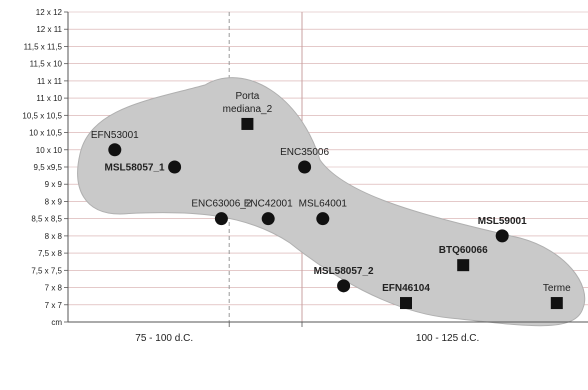  What do you see at coordinates (46, 219) in the screenshot?
I see `y-tick-label: 8,5 x 8,5` at bounding box center [46, 219].